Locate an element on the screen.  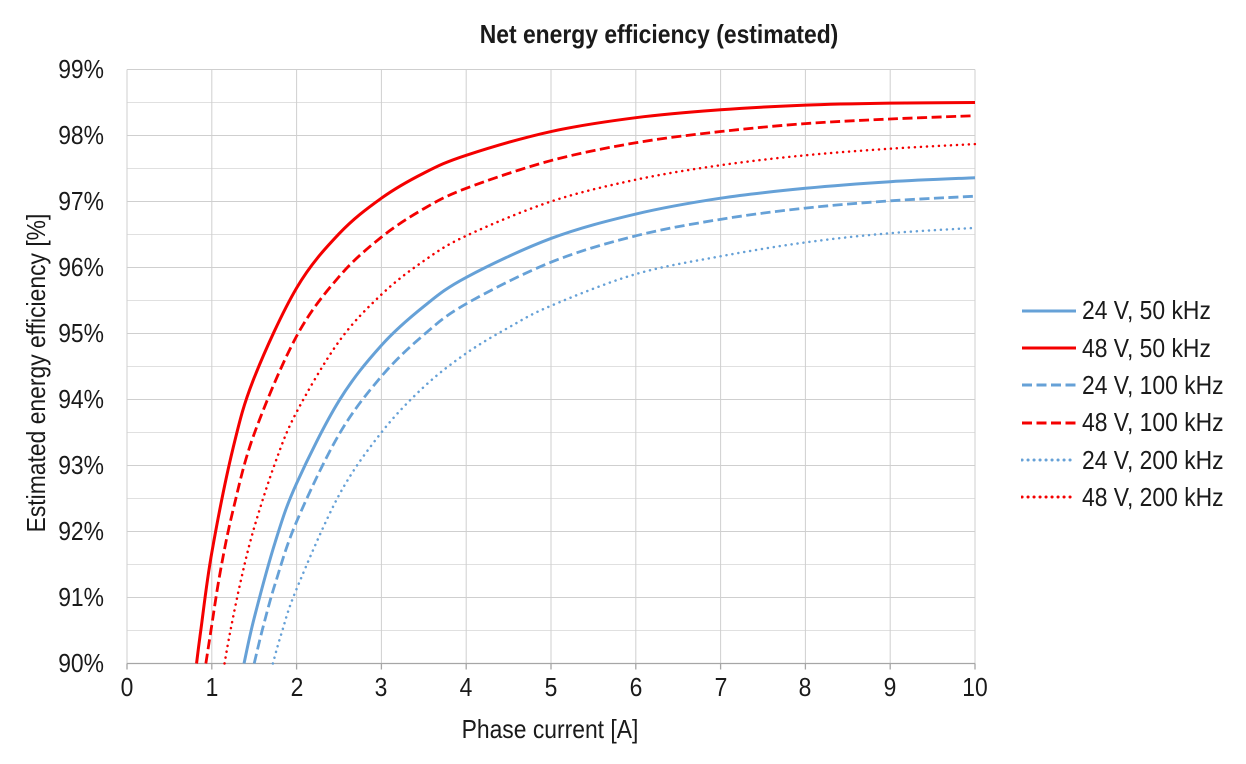
chart-title: Net energy efficiency (estimated) is located at coordinates (659, 34).